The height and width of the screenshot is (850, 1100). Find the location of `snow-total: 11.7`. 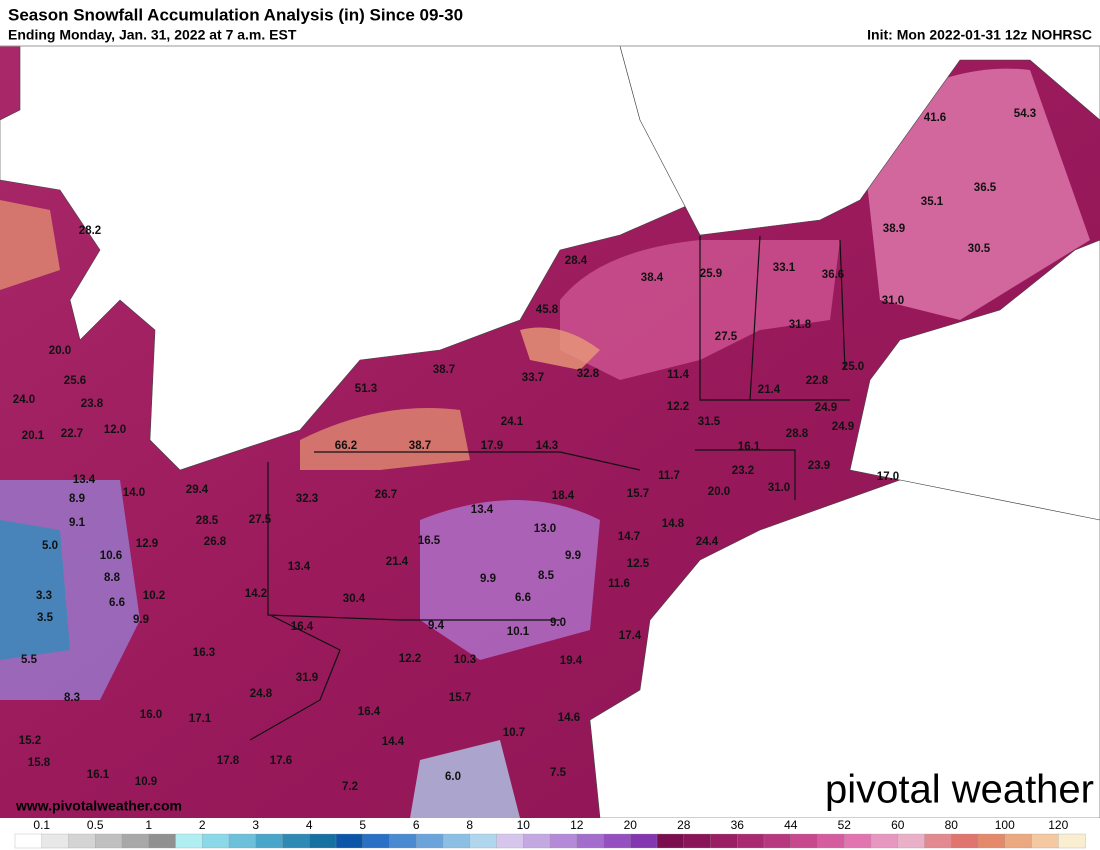

snow-total: 11.7 is located at coordinates (669, 476).